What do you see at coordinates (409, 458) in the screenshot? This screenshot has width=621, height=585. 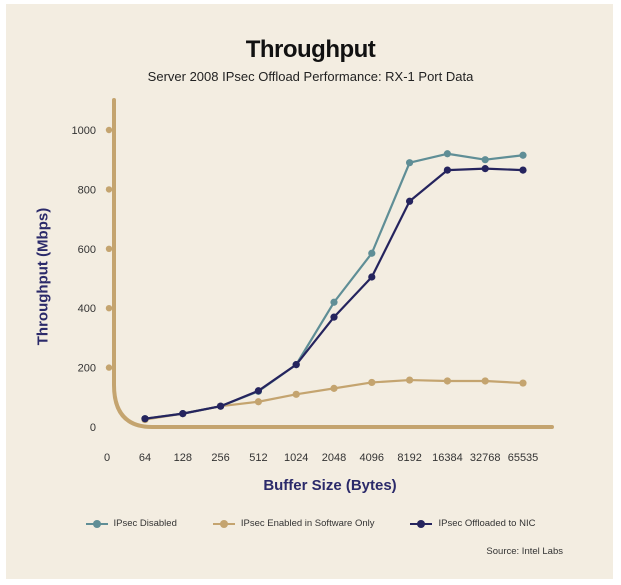 I see `x-tick-label: 8192` at bounding box center [409, 458].